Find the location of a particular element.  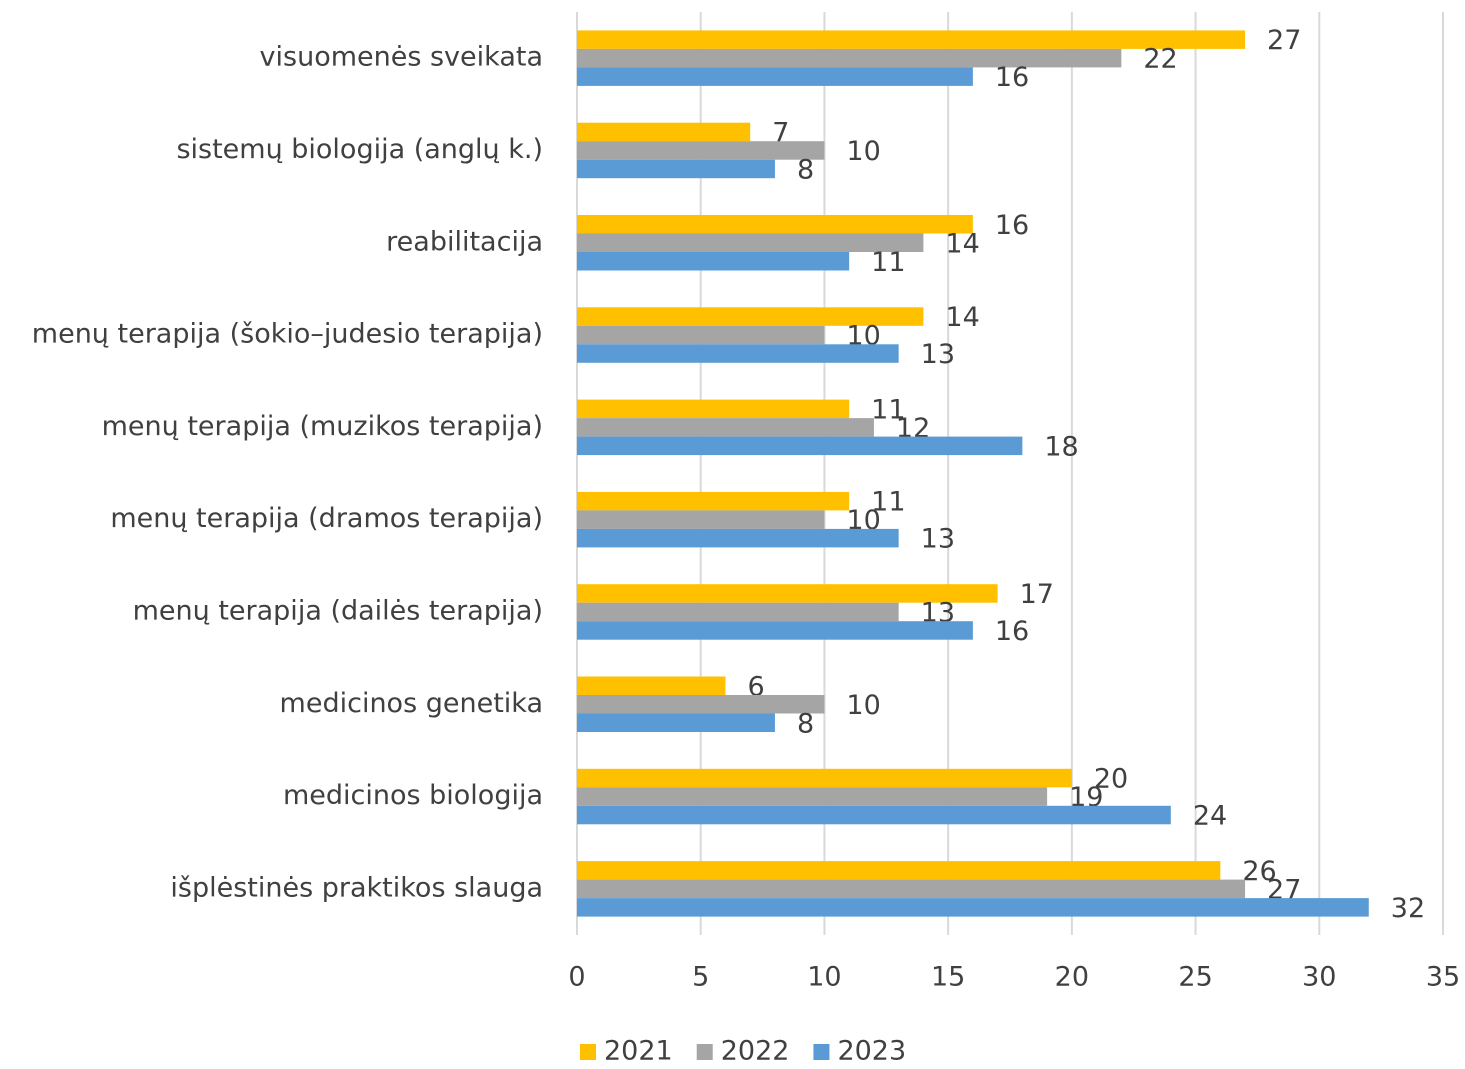

y-tick-label: medicinos genetika is located at coordinates (411, 703).